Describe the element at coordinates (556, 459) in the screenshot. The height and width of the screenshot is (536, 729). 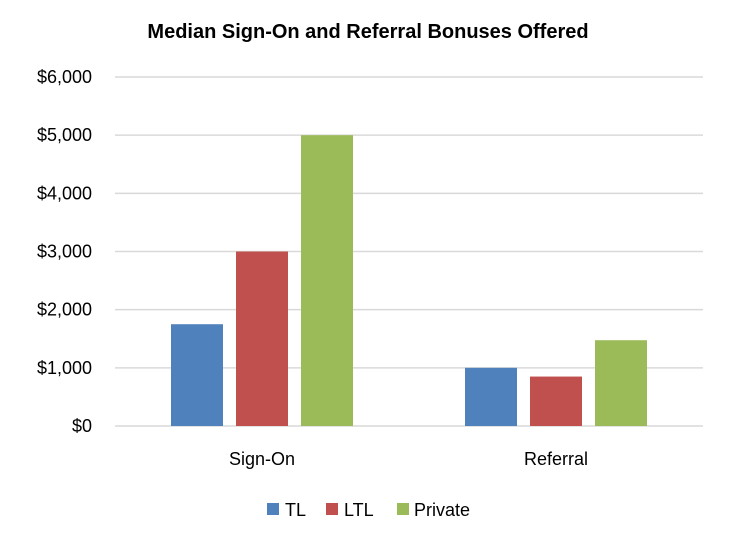
I see `x-category-label: Referral` at that location.